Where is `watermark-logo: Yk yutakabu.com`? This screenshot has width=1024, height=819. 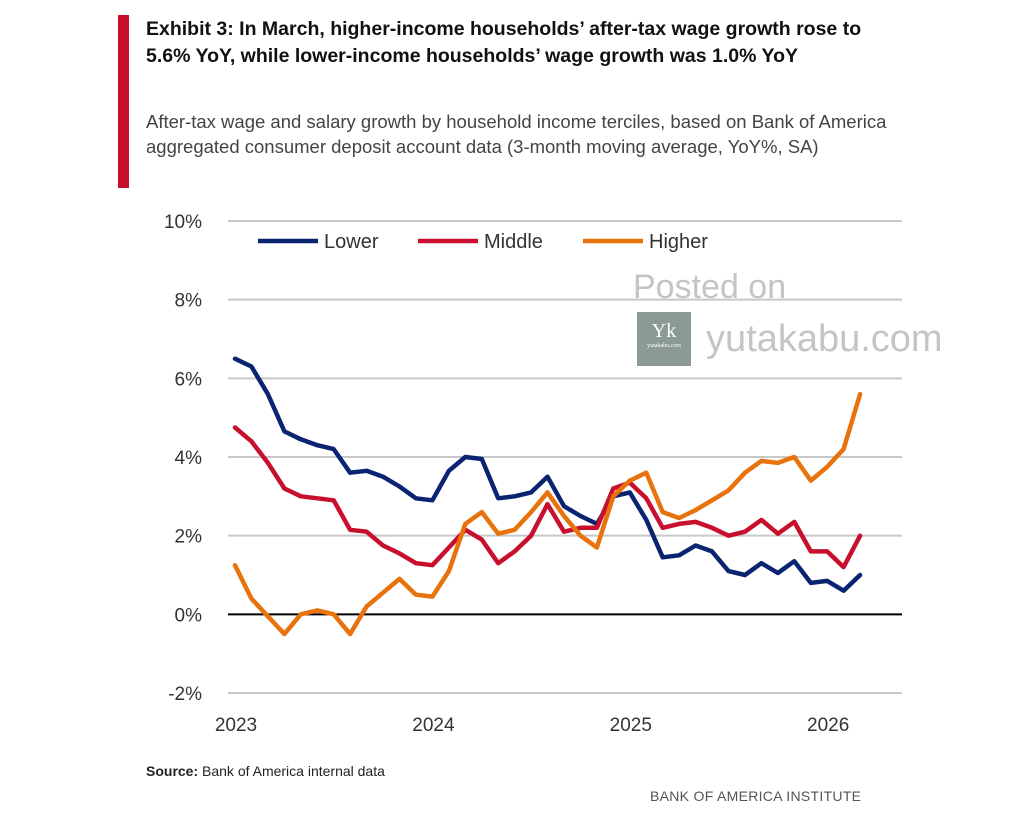
watermark-logo: Yk yutakabu.com is located at coordinates (664, 339).